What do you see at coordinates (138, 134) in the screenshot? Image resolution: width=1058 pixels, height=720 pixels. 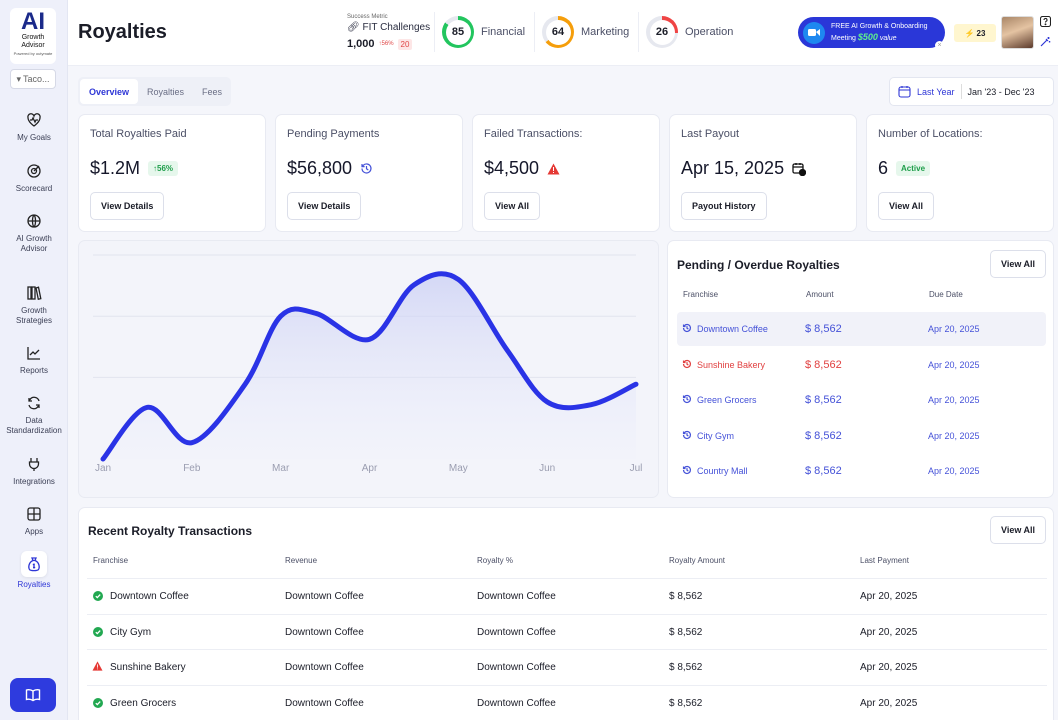 I see `kpi-title: Total Royalties Paid` at bounding box center [138, 134].